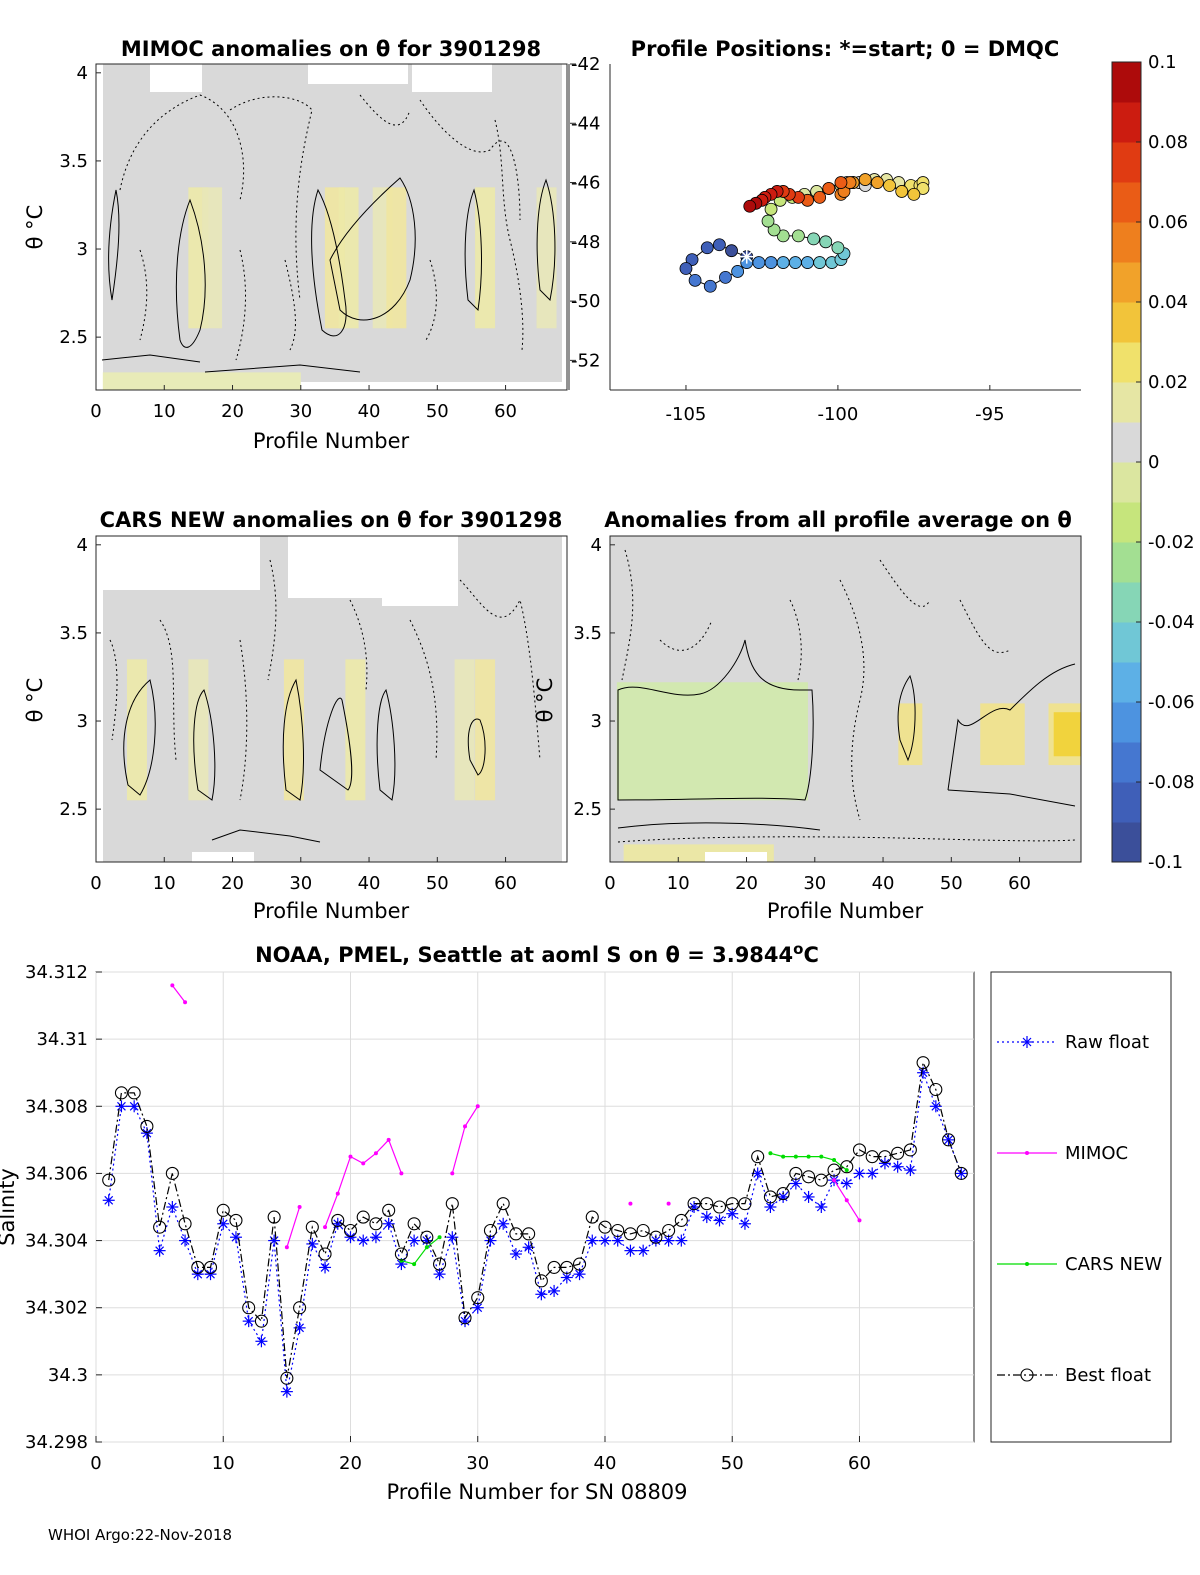 The image size is (1200, 1575). What do you see at coordinates (304, 760) in the screenshot?
I see `cars-contours` at bounding box center [304, 760].